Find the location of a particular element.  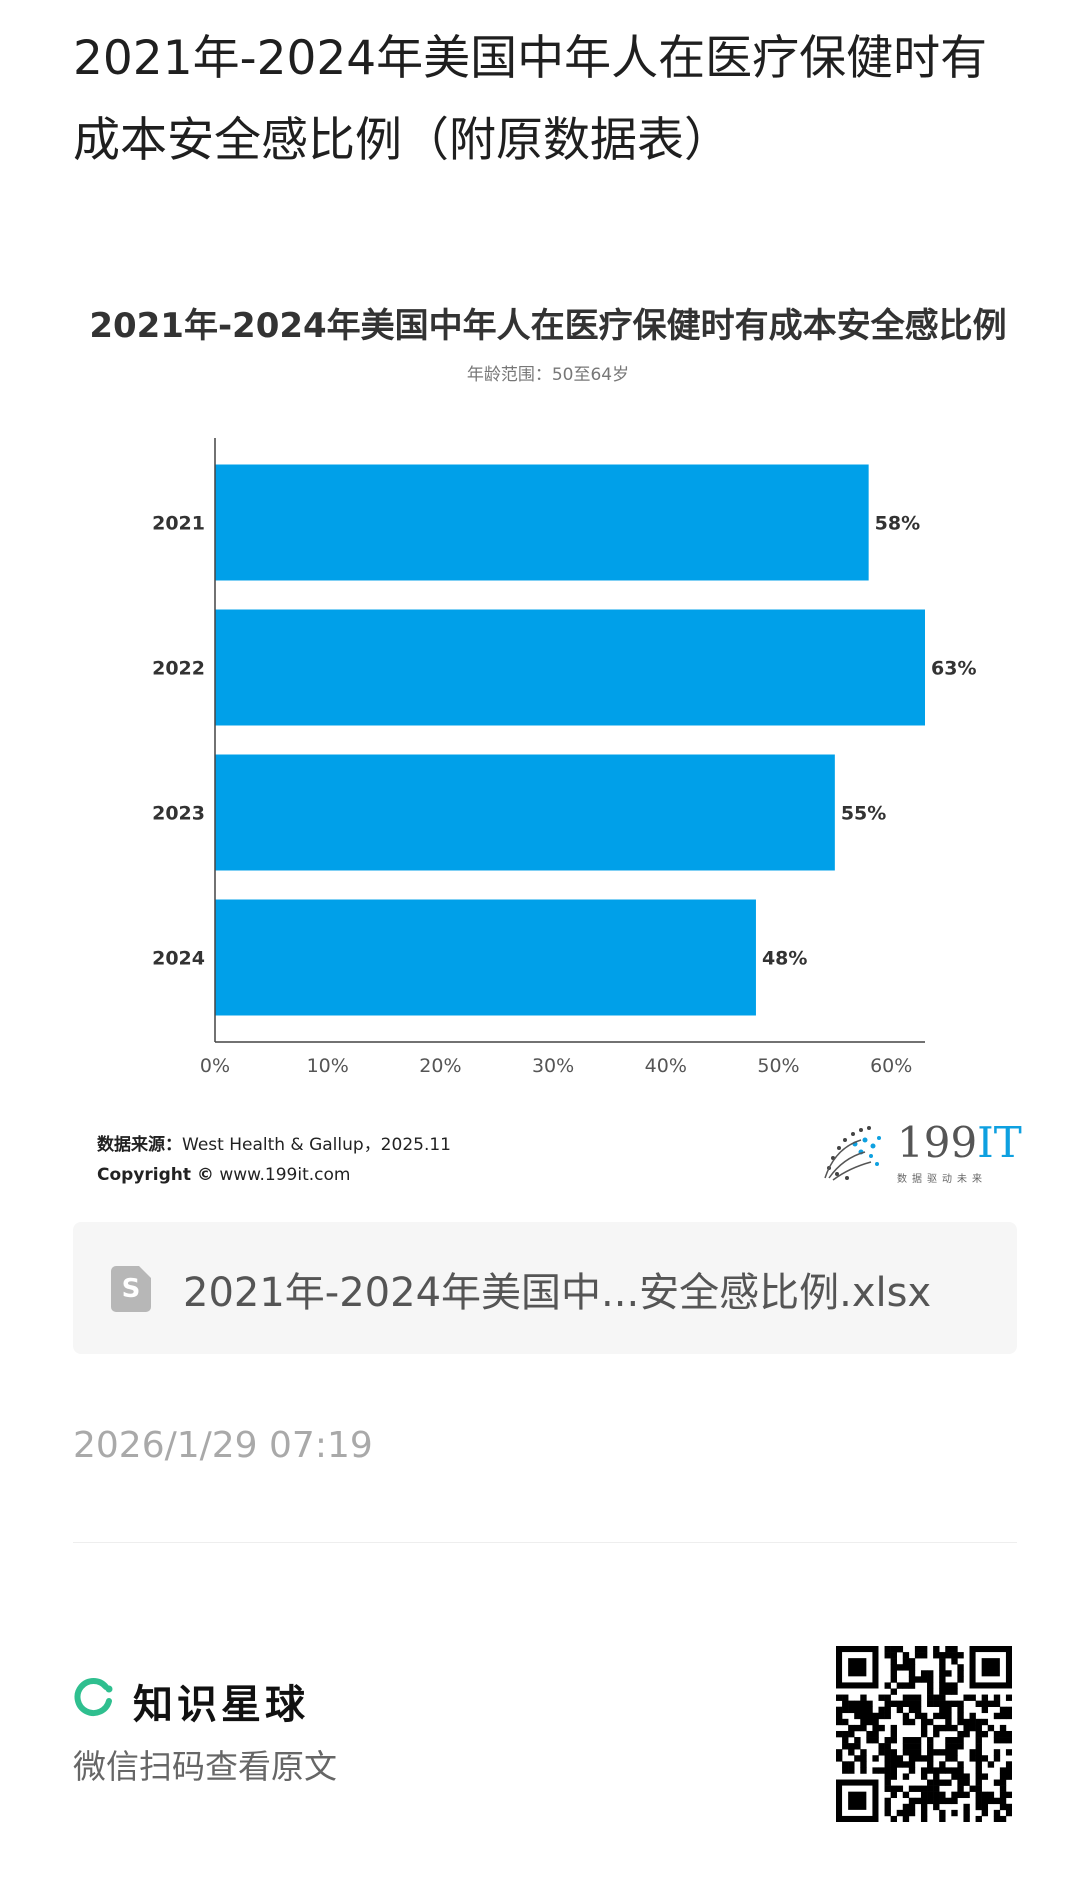

zsxq-ring-icon is located at coordinates (93, 1697).